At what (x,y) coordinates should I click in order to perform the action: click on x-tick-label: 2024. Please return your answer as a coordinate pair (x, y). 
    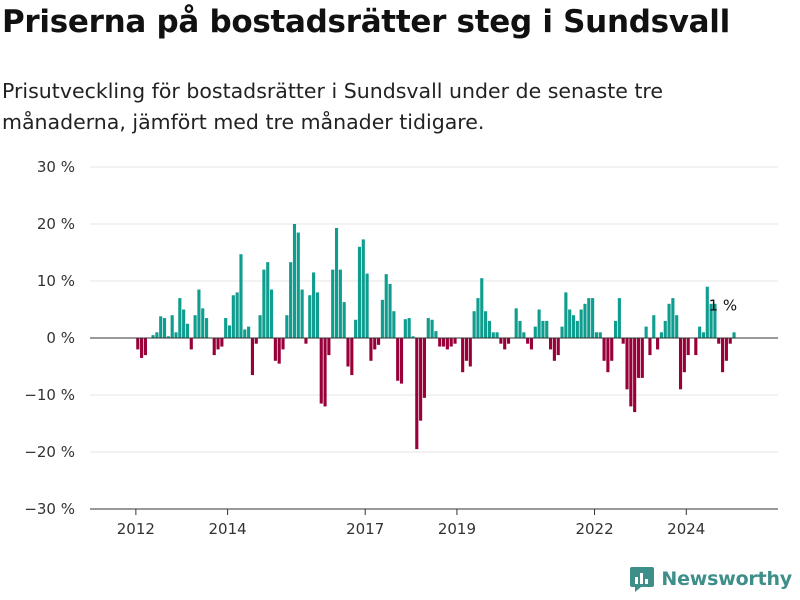
    Looking at the image, I should click on (686, 529).